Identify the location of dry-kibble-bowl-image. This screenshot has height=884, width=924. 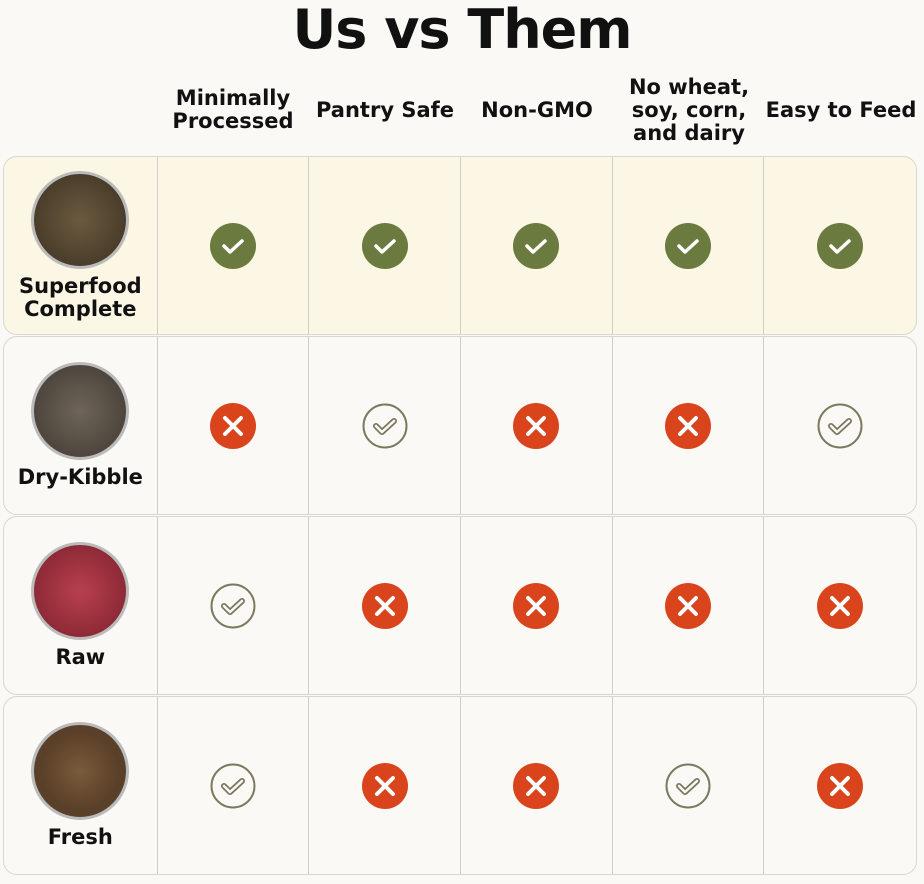
(80, 411).